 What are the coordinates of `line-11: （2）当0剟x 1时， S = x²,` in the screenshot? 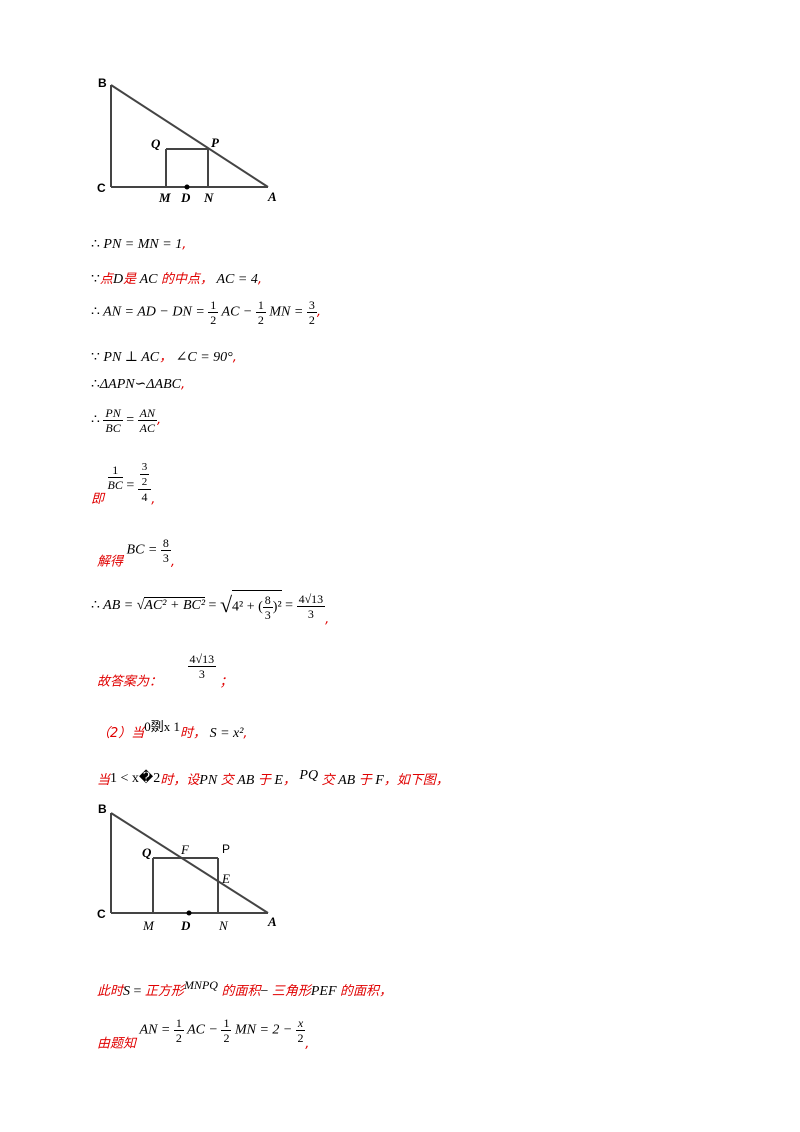 It's located at (172, 730).